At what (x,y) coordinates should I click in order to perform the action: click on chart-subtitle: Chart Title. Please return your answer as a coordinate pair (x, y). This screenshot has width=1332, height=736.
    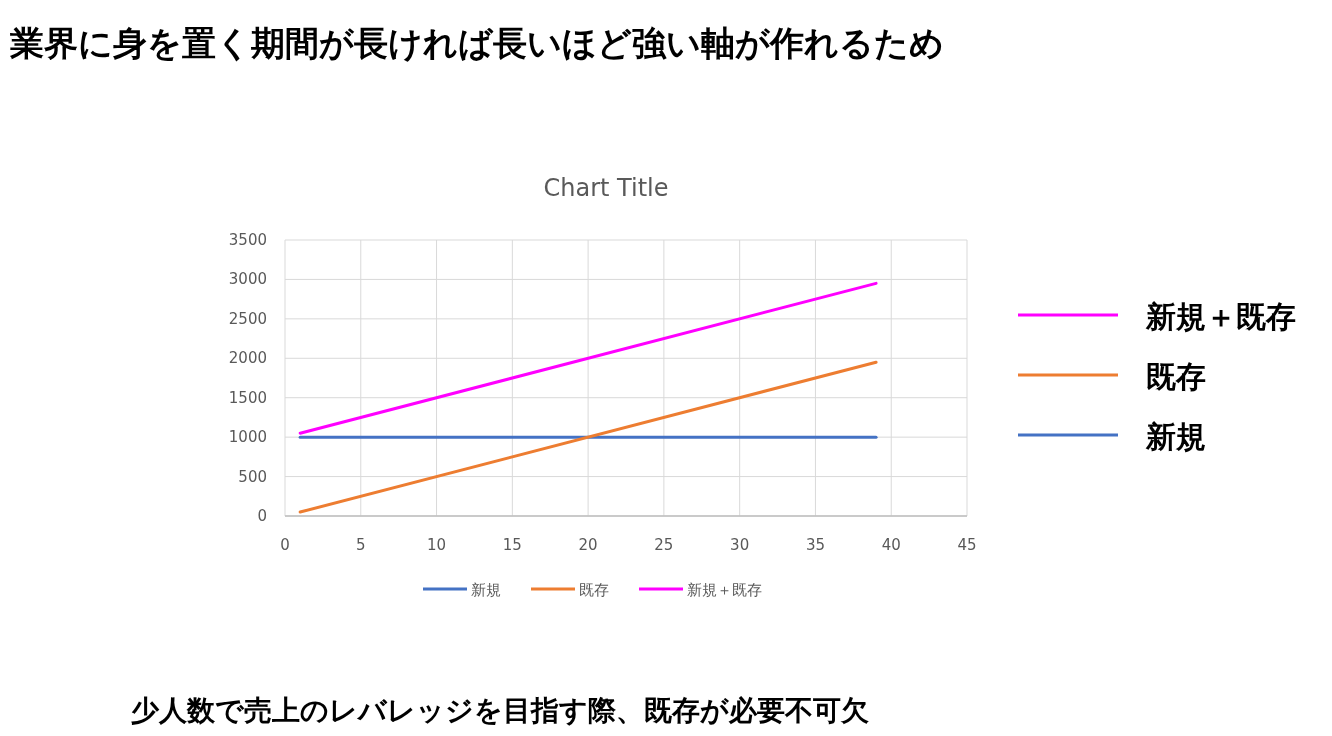
    Looking at the image, I should click on (606, 188).